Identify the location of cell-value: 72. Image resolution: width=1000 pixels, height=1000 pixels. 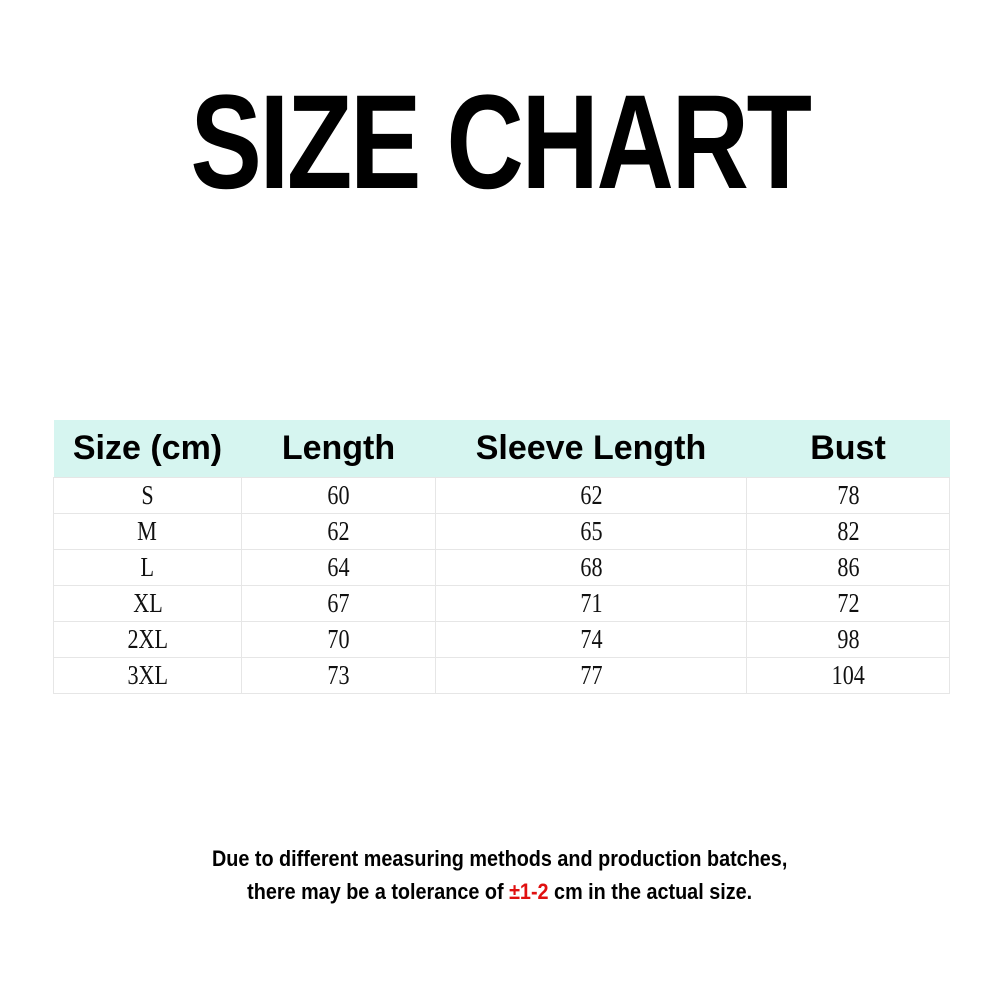
(848, 603).